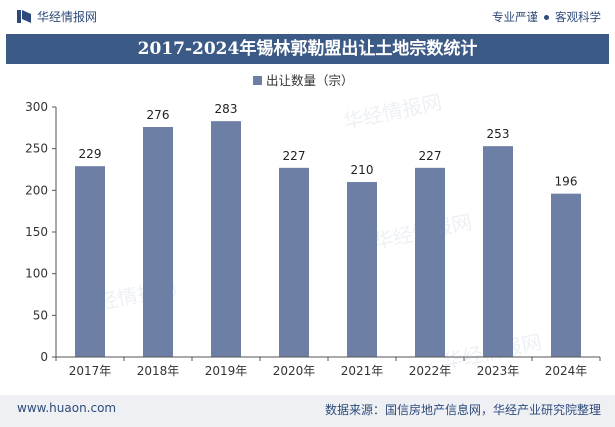  Describe the element at coordinates (294, 371) in the screenshot. I see `x-tick-label: 2020年` at that location.